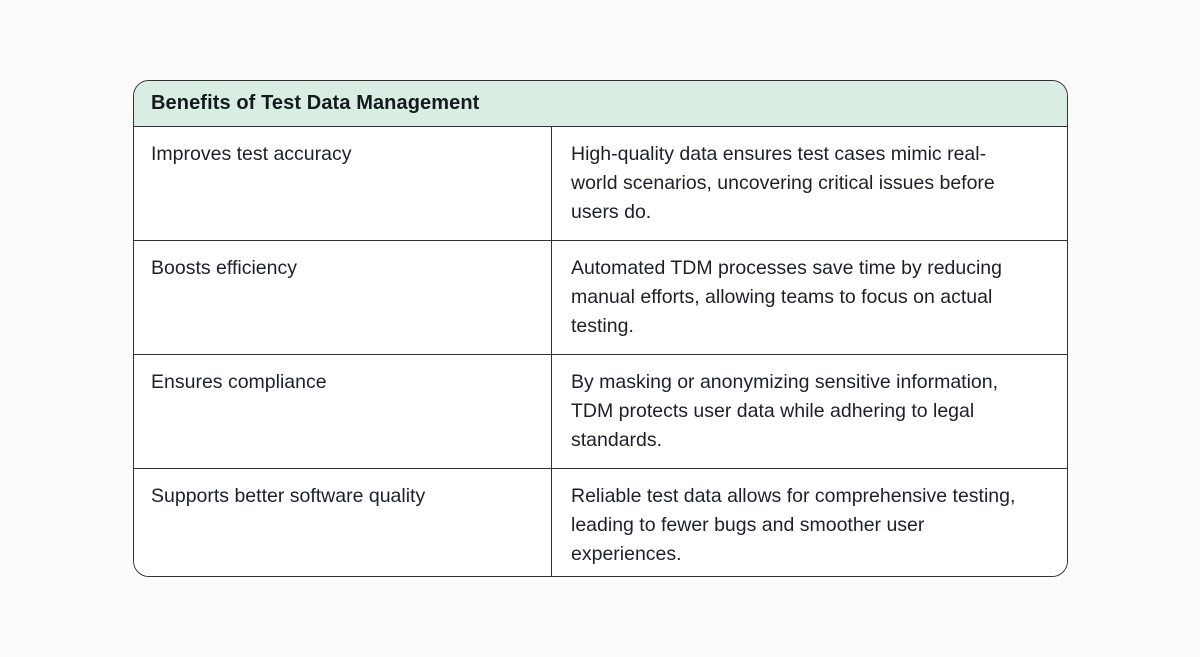 The height and width of the screenshot is (657, 1200). What do you see at coordinates (343, 411) in the screenshot?
I see `benefit-name-cell: Ensures compliance` at bounding box center [343, 411].